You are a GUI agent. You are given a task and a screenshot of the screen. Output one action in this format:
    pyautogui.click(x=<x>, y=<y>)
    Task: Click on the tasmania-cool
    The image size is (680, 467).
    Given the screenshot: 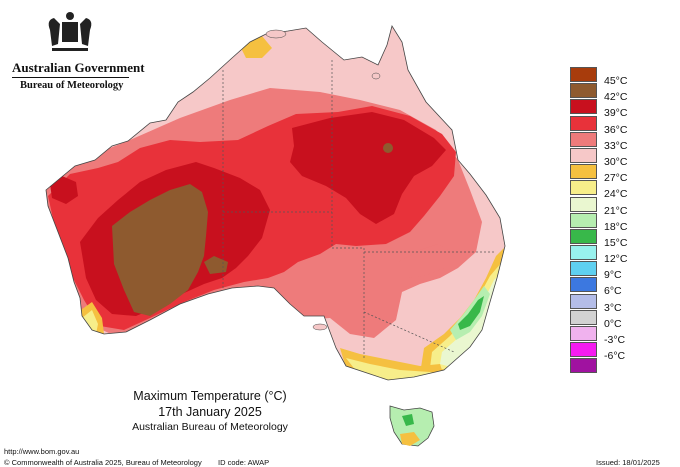 What is the action you would take?
    pyautogui.click(x=408, y=420)
    